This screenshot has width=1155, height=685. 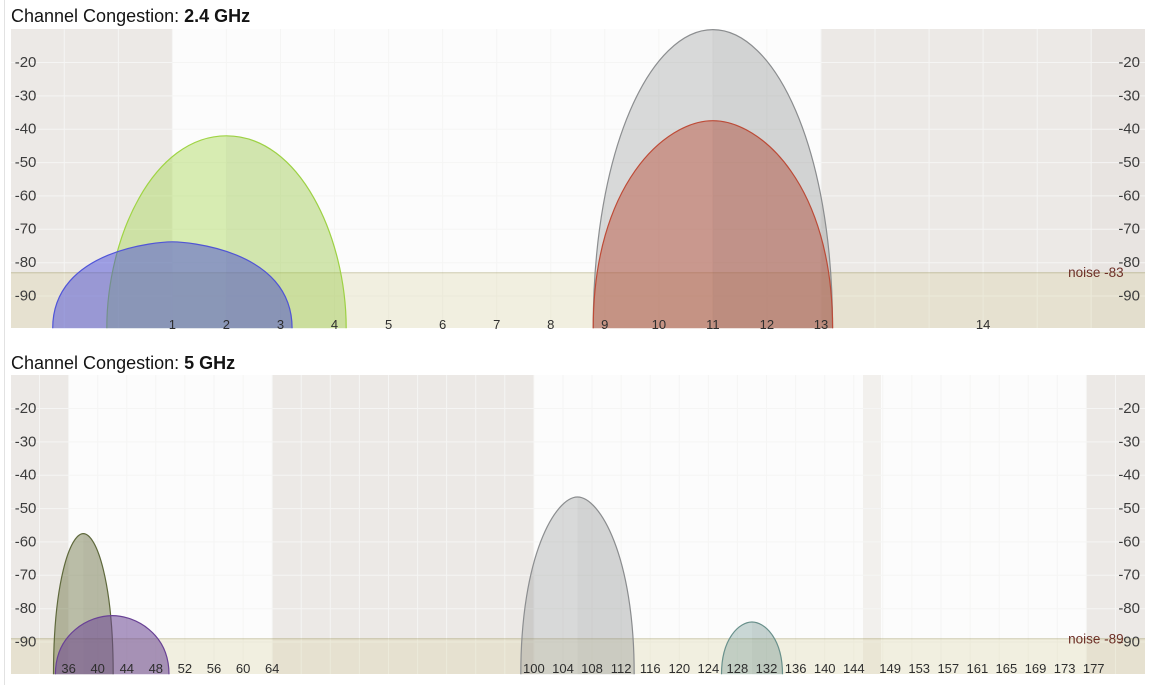 What do you see at coordinates (767, 324) in the screenshot?
I see `svg-text: 12` at bounding box center [767, 324].